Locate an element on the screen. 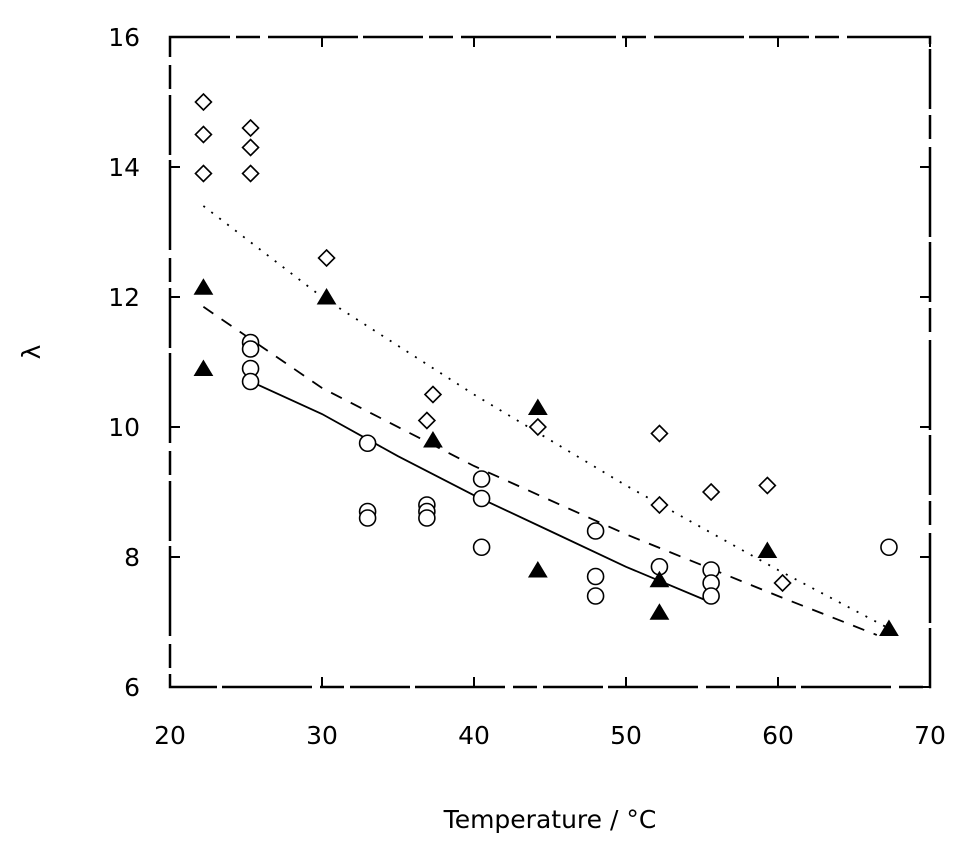 The image size is (958, 845). y-tick-label: 10 is located at coordinates (124, 427).